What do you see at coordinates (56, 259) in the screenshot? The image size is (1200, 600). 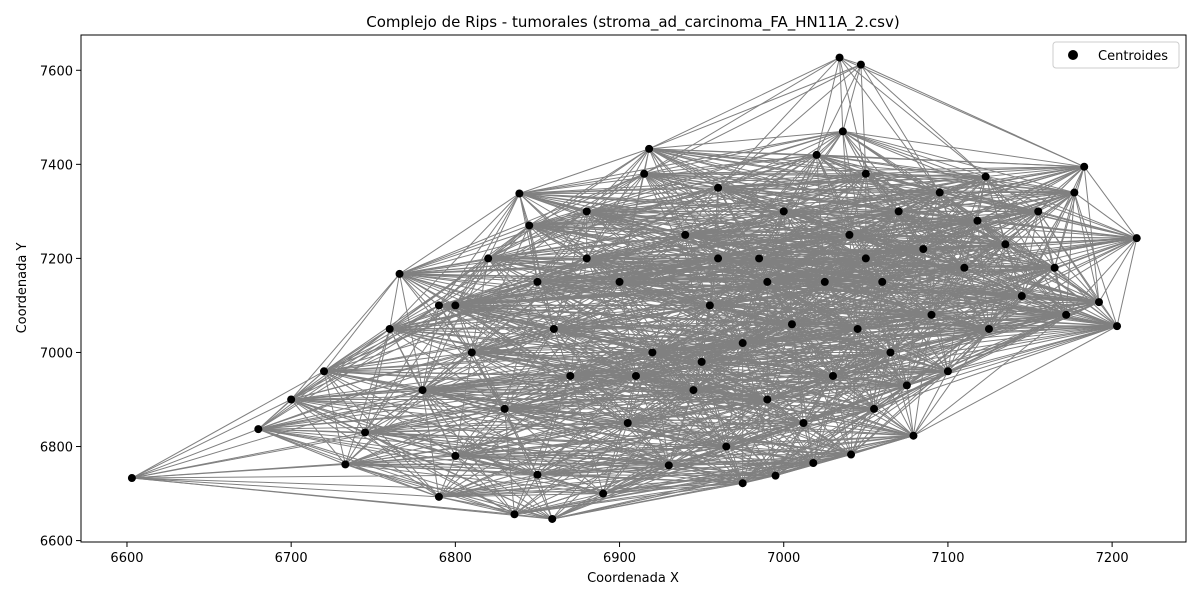 I see `y-tick-label: 7200` at bounding box center [56, 259].